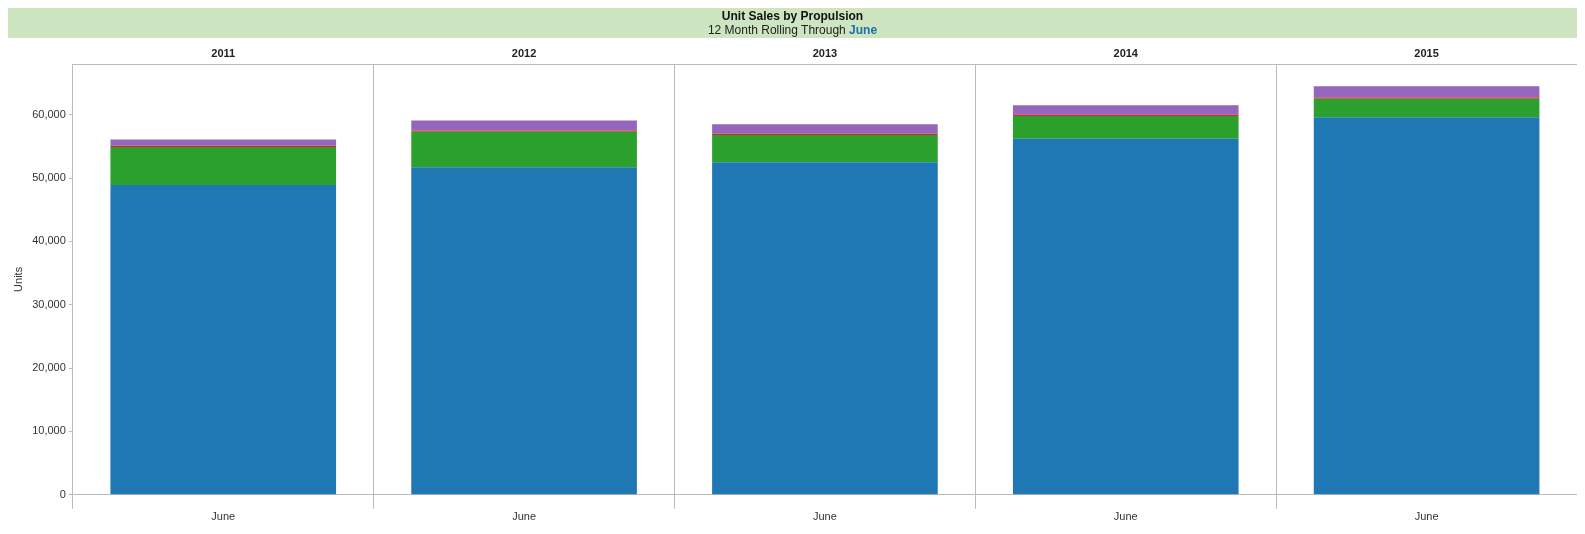  I want to click on chart-title: Unit Sales by Propulsion, so click(792, 16).